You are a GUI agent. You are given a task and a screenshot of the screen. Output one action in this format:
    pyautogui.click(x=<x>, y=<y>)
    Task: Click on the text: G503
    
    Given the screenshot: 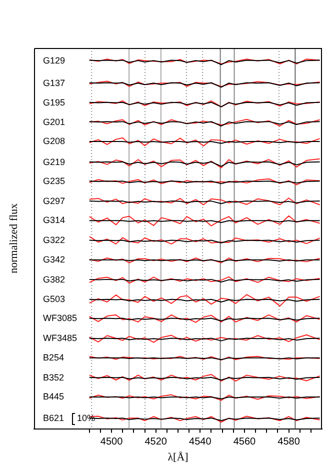 What is the action you would take?
    pyautogui.click(x=54, y=299)
    